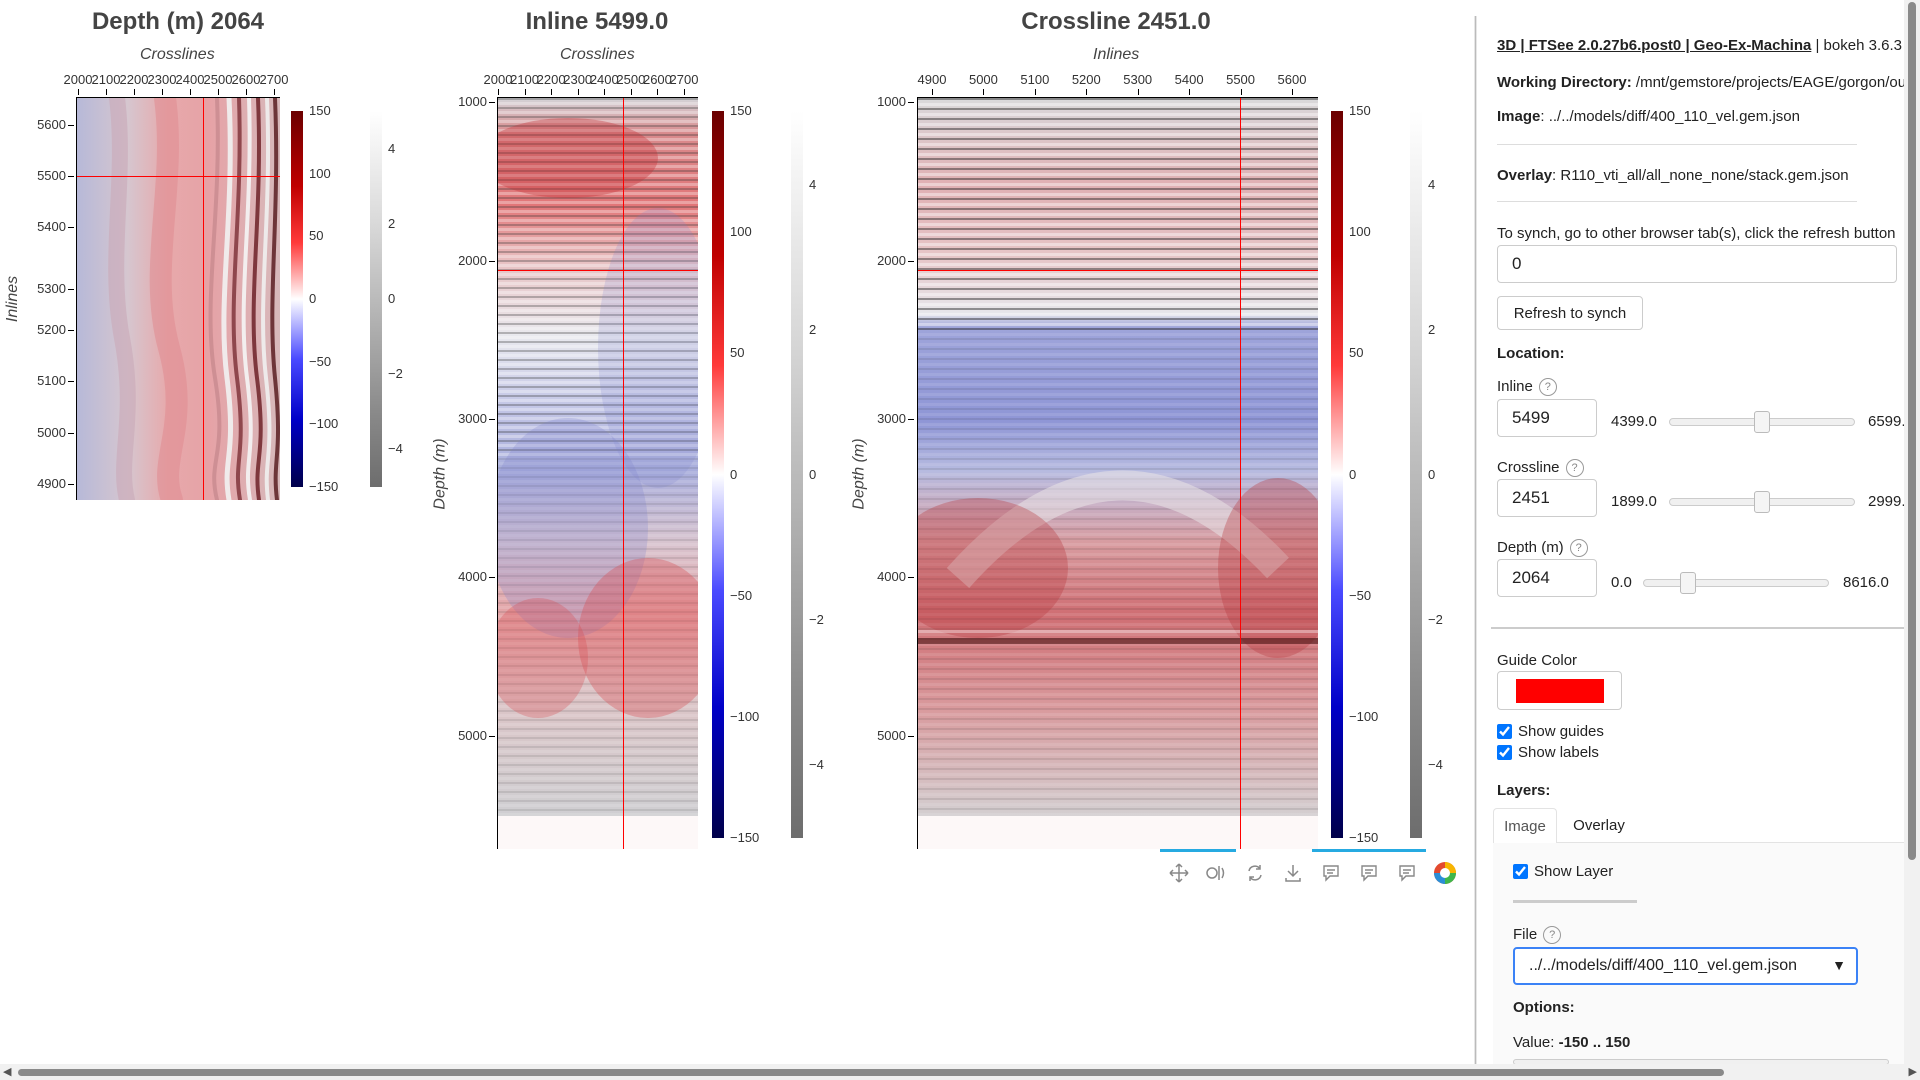  I want to click on inline-section-diverging-tick: 150, so click(741, 110).